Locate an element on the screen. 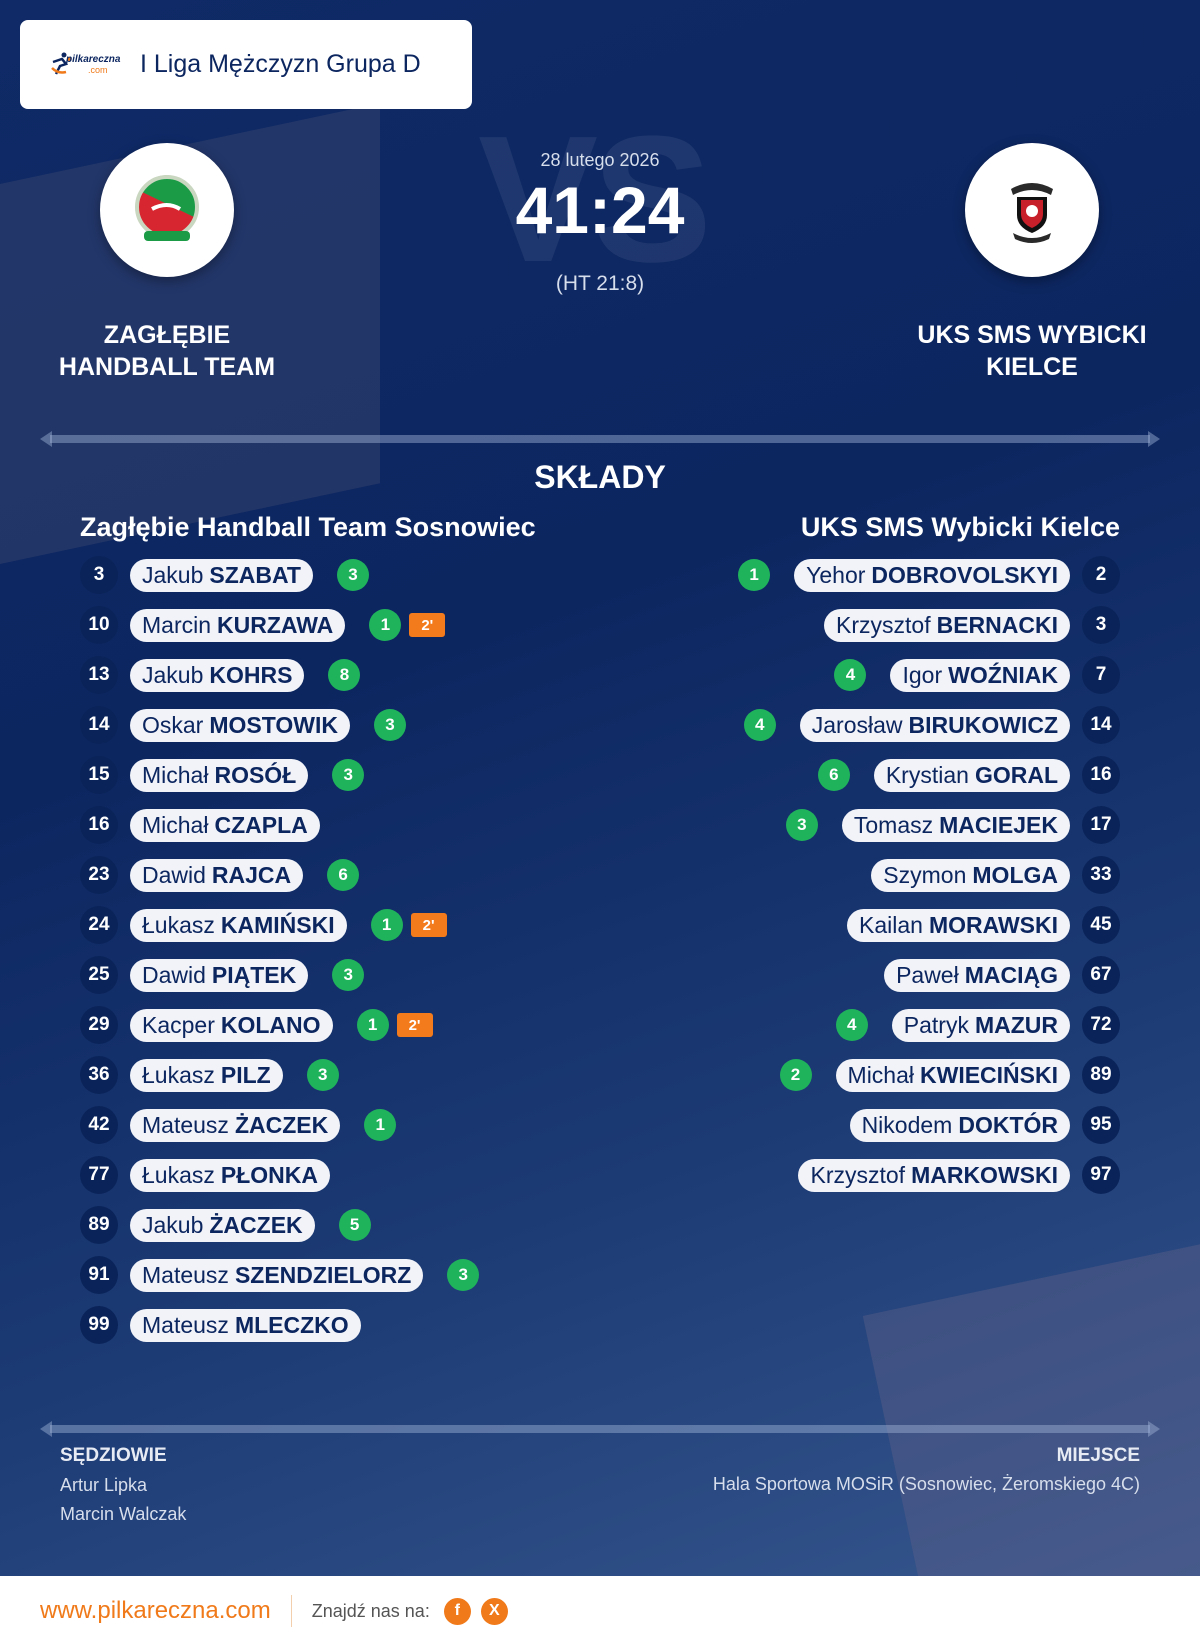  footer-separator is located at coordinates (291, 1611).